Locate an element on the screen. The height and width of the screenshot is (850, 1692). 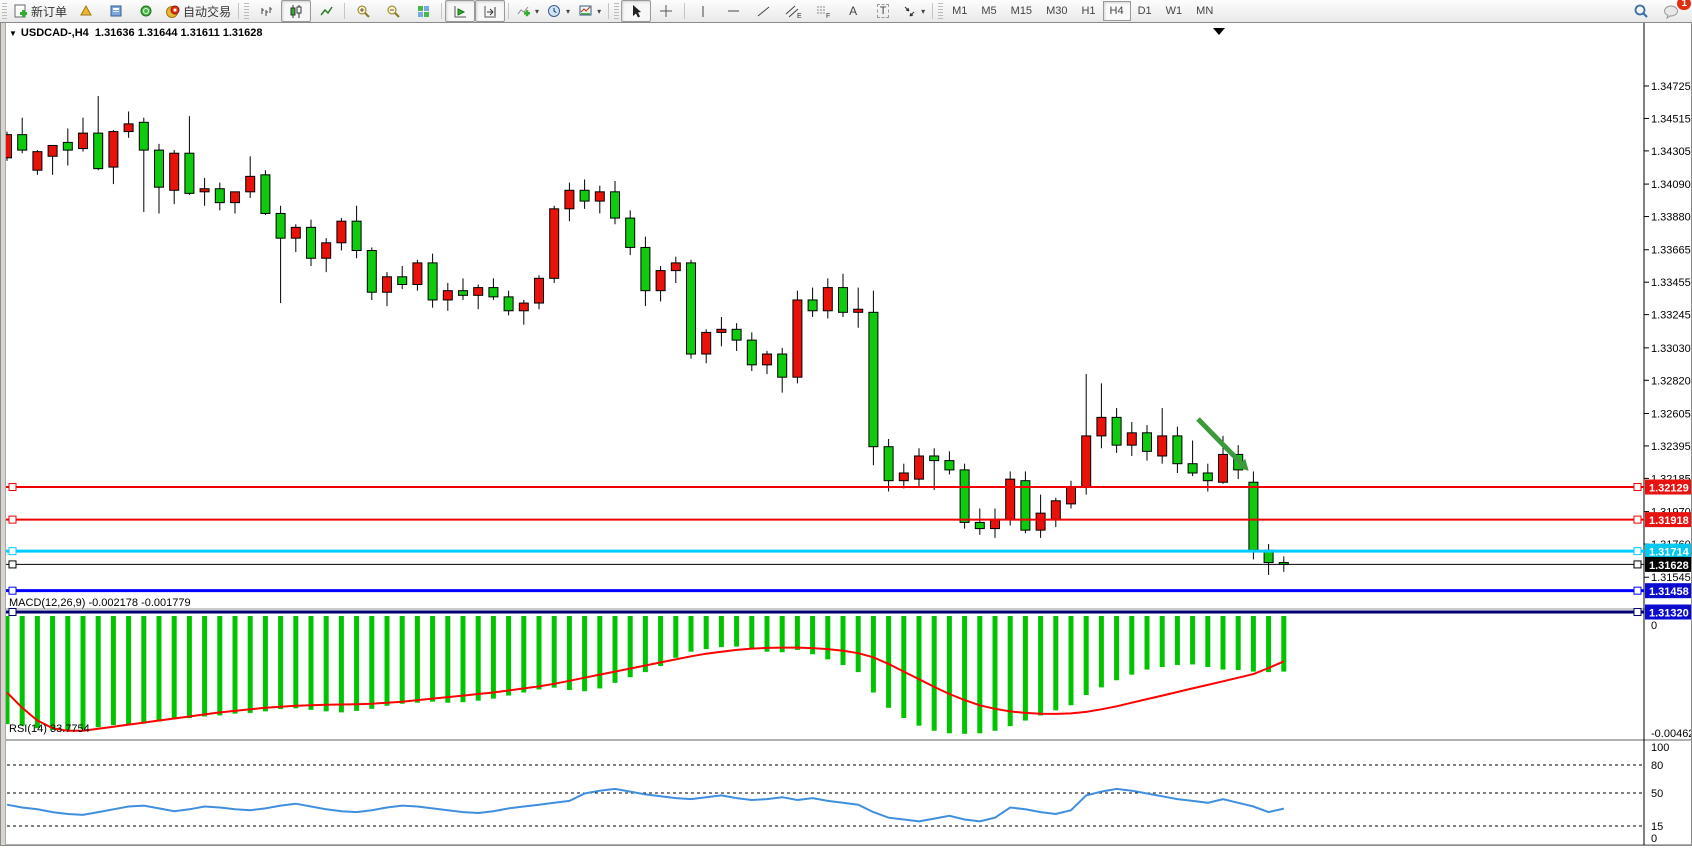
chart-dropdown-icon: ▼ is located at coordinates (13, 33).